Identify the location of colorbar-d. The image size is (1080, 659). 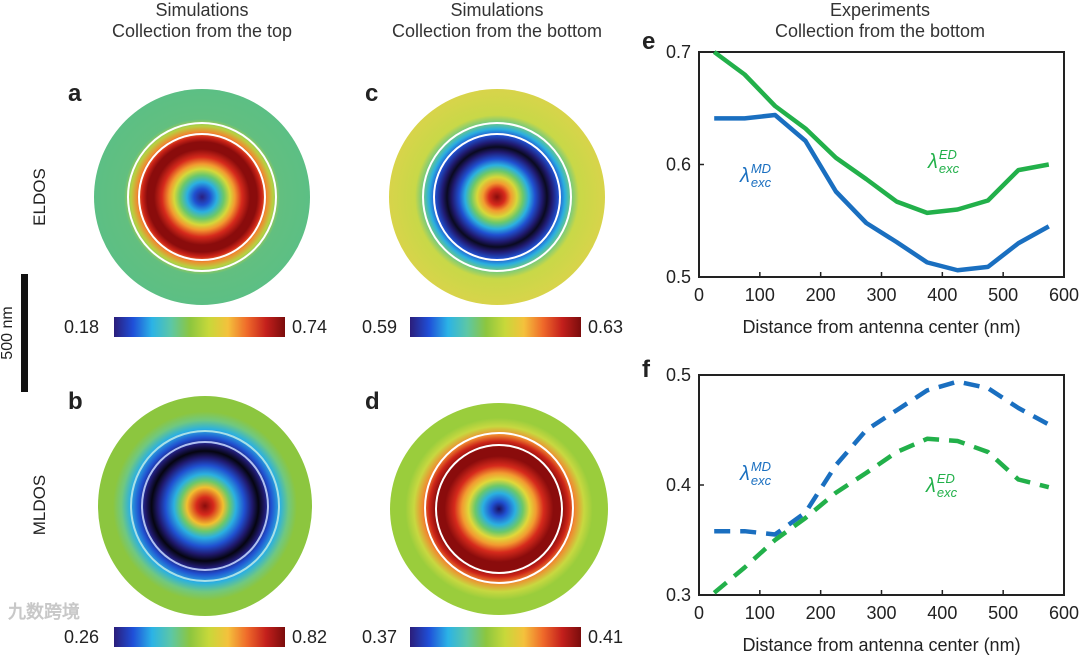
(495, 637).